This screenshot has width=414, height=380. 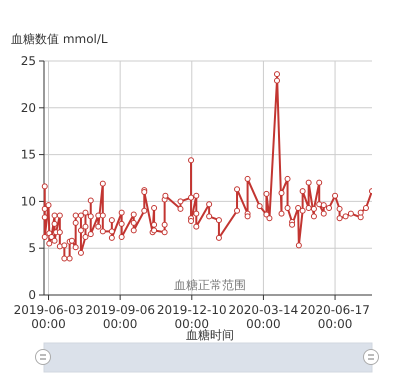 I want to click on y-tick-label: 15, so click(x=28, y=155).